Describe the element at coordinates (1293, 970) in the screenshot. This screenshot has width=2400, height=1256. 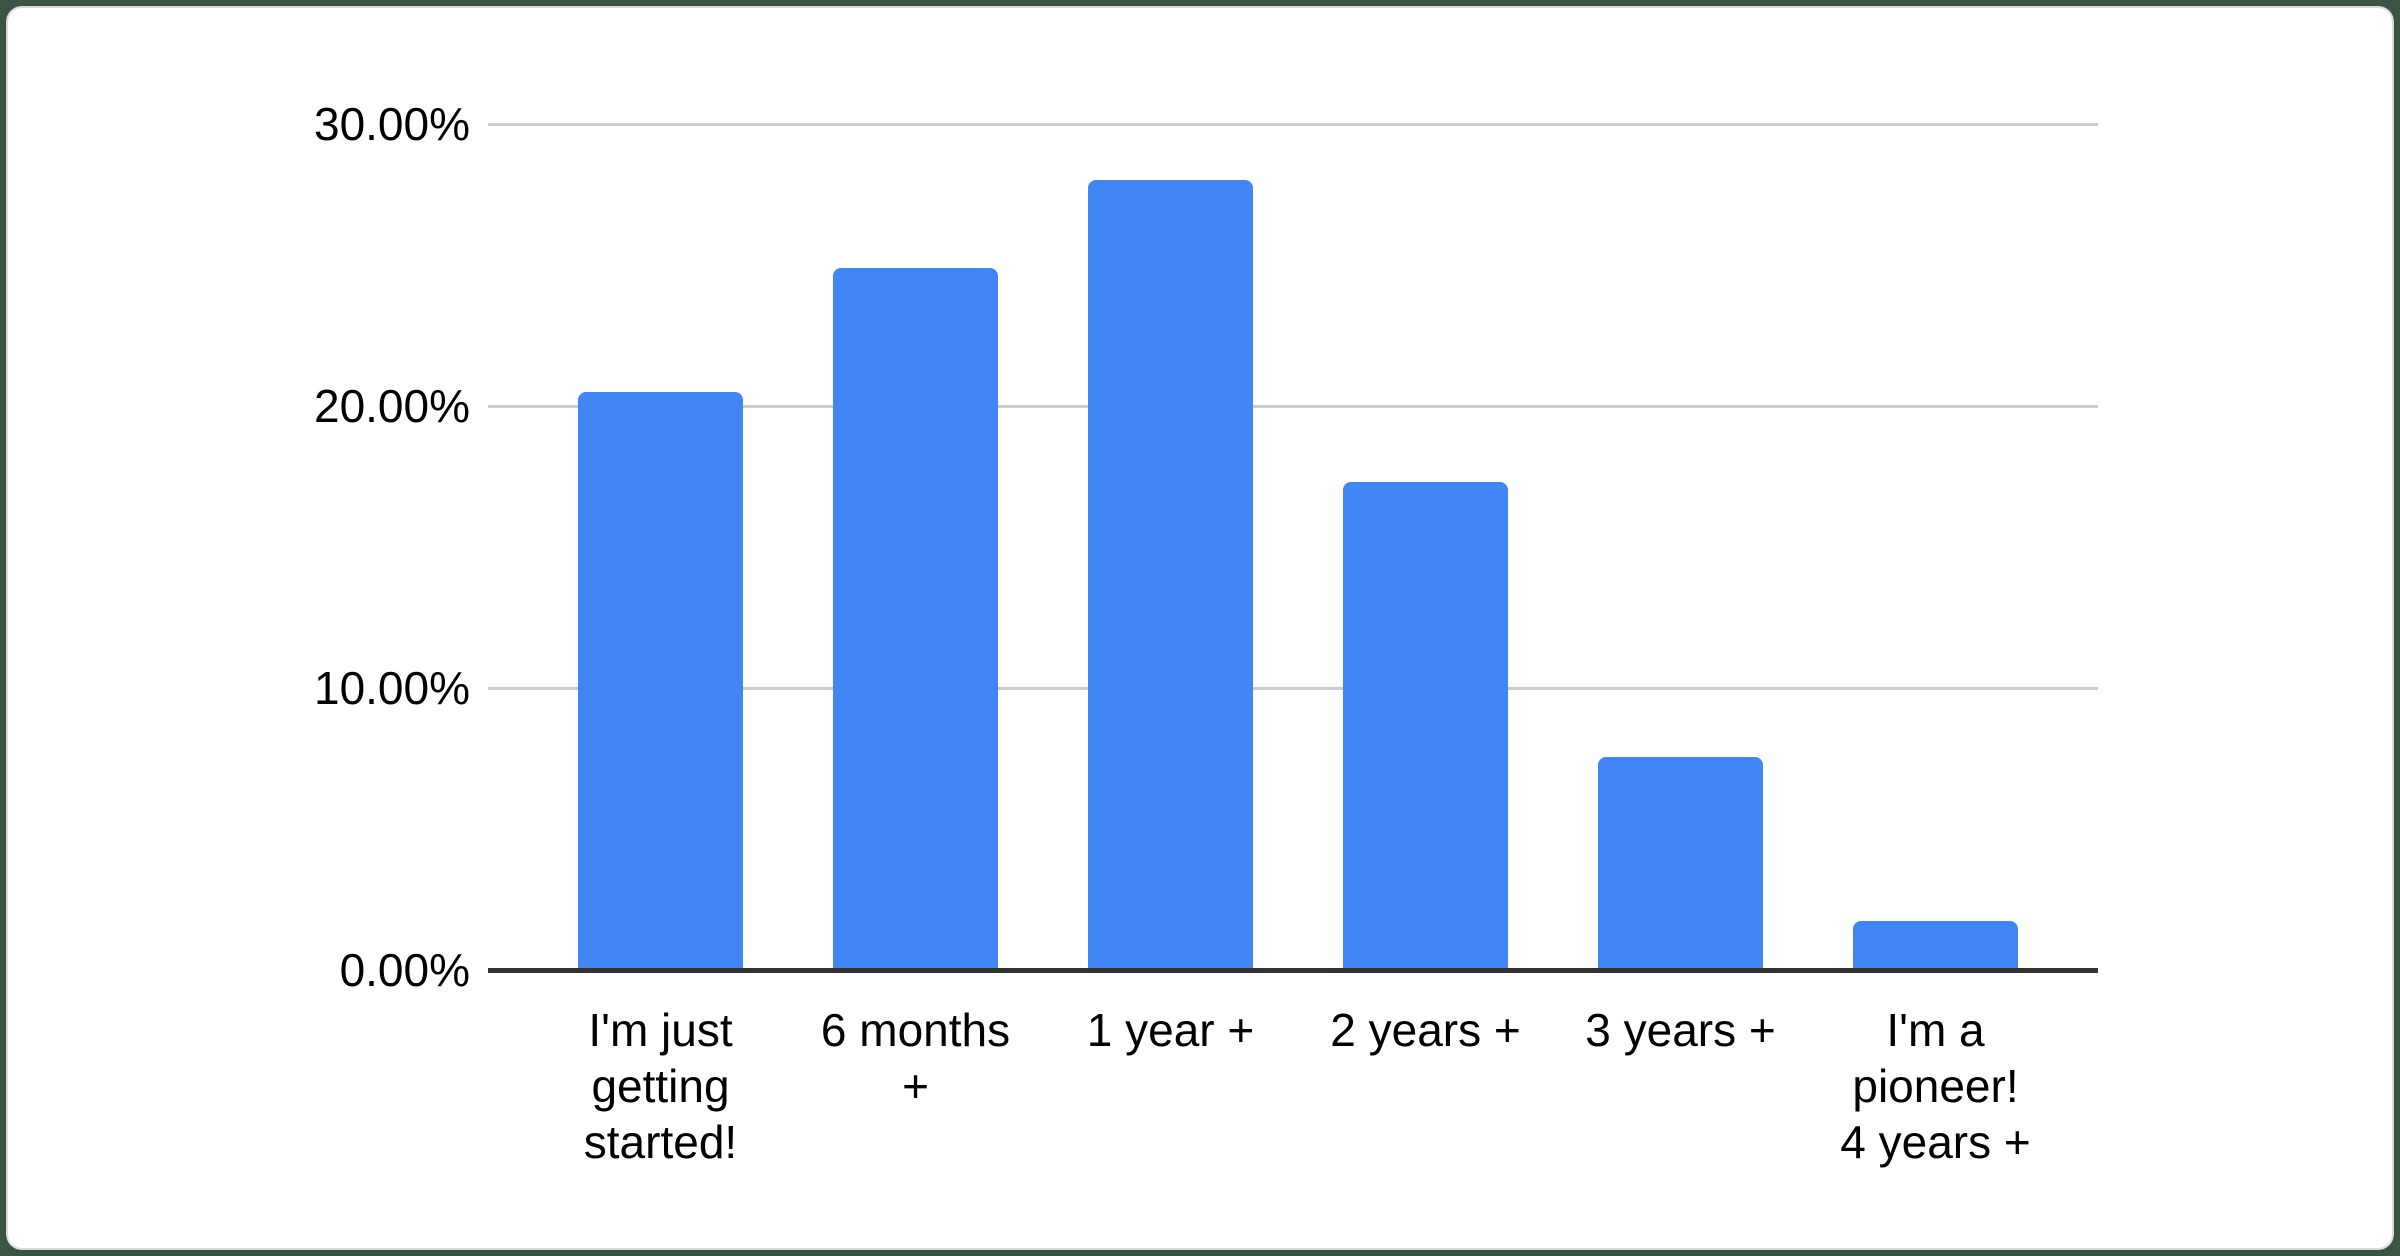
I see `x-axis-line` at that location.